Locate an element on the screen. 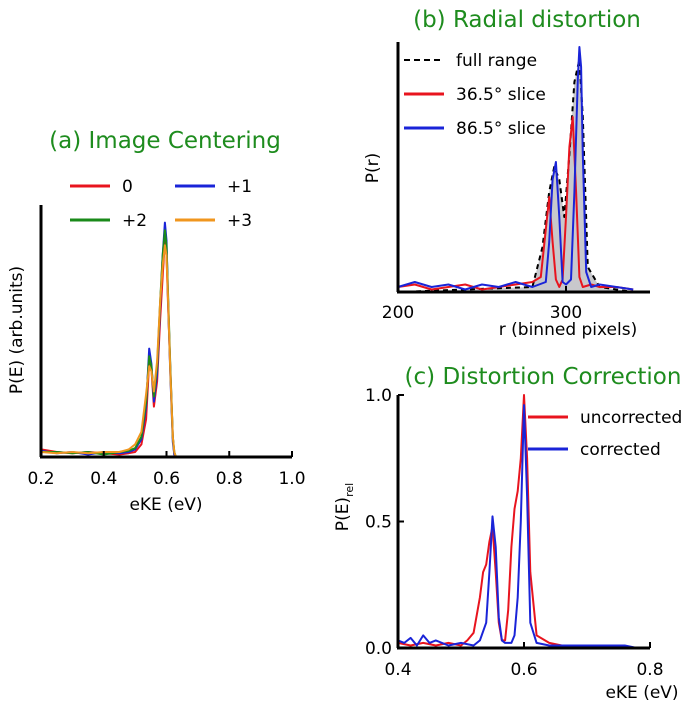 Image resolution: width=700 pixels, height=708 pixels. chart-a-legend-label-1: +1 is located at coordinates (239, 187).